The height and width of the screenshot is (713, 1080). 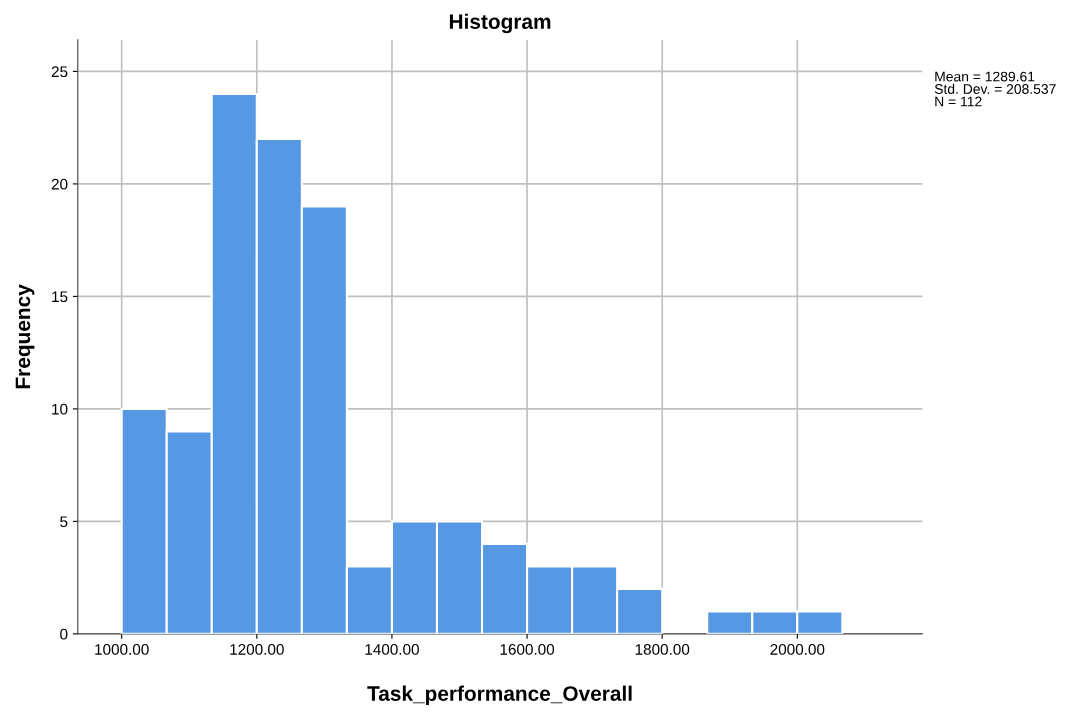 I want to click on x-tick-label: 2000.00, so click(x=797, y=649).